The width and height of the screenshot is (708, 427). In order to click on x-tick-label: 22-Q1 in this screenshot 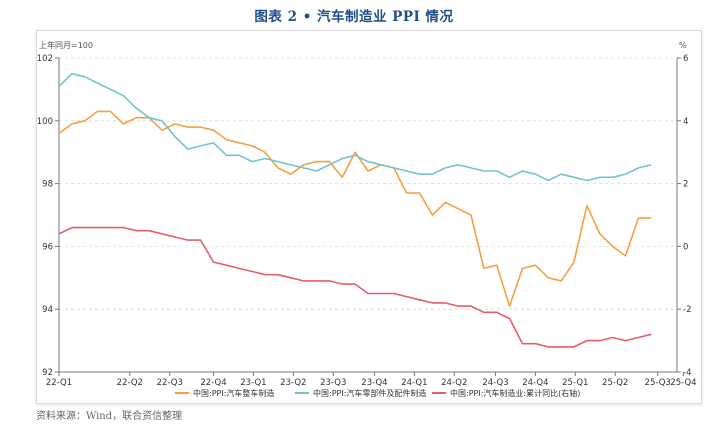, I will do `click(59, 383)`.